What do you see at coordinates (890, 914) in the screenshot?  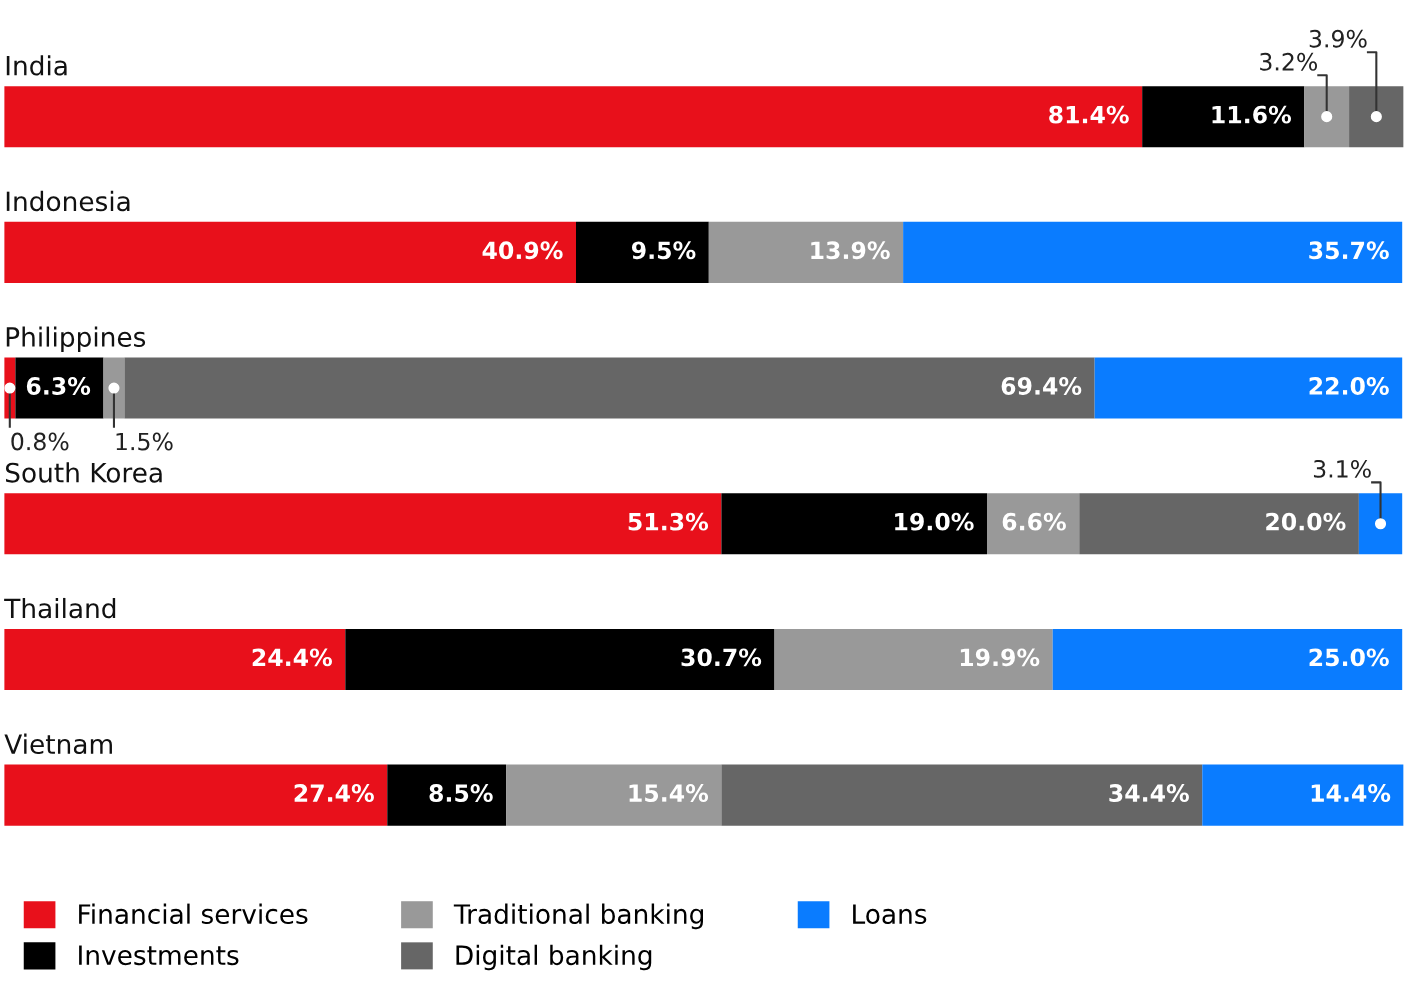 I see `legend-label: Loans` at bounding box center [890, 914].